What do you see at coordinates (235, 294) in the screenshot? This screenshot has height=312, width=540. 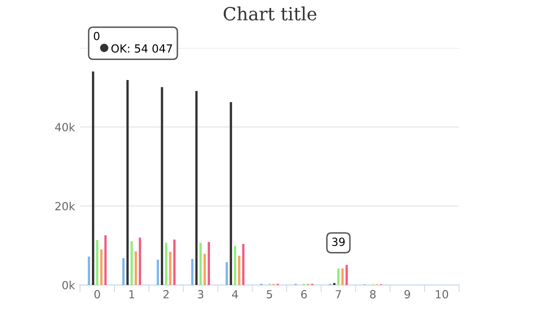 I see `x-tick-label: 4` at bounding box center [235, 294].